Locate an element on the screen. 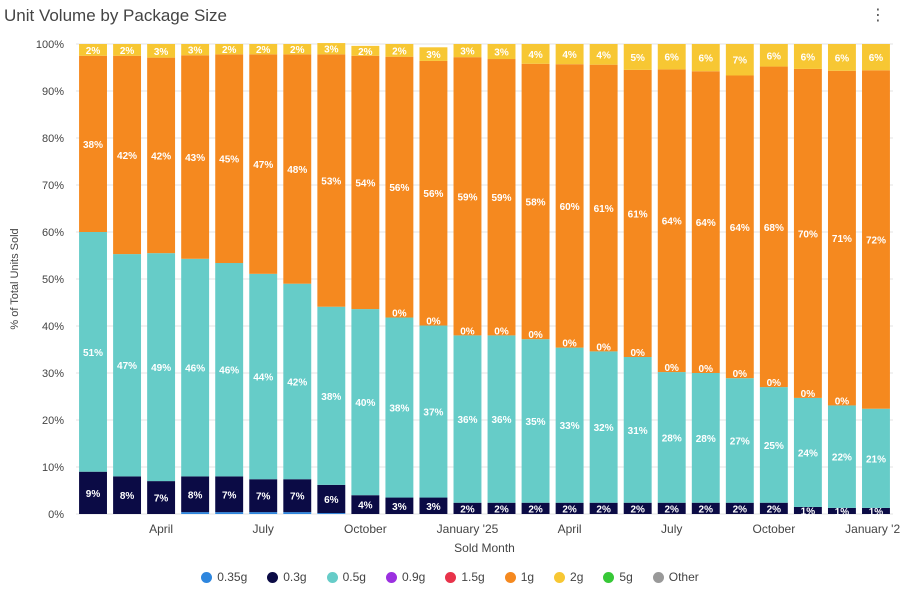 This screenshot has height=598, width=900. y-axis-title: % of Total Units Sold is located at coordinates (15, 278).